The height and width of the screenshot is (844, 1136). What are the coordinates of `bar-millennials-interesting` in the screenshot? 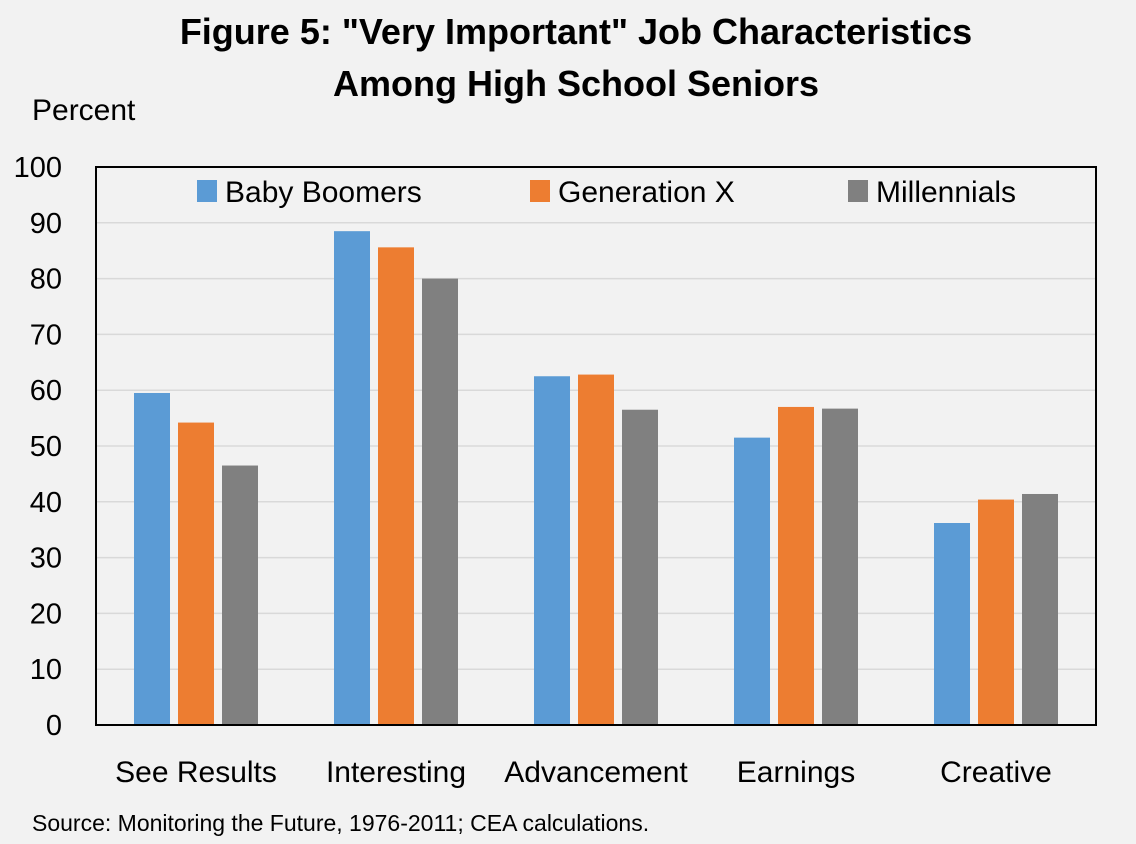 It's located at (440, 501).